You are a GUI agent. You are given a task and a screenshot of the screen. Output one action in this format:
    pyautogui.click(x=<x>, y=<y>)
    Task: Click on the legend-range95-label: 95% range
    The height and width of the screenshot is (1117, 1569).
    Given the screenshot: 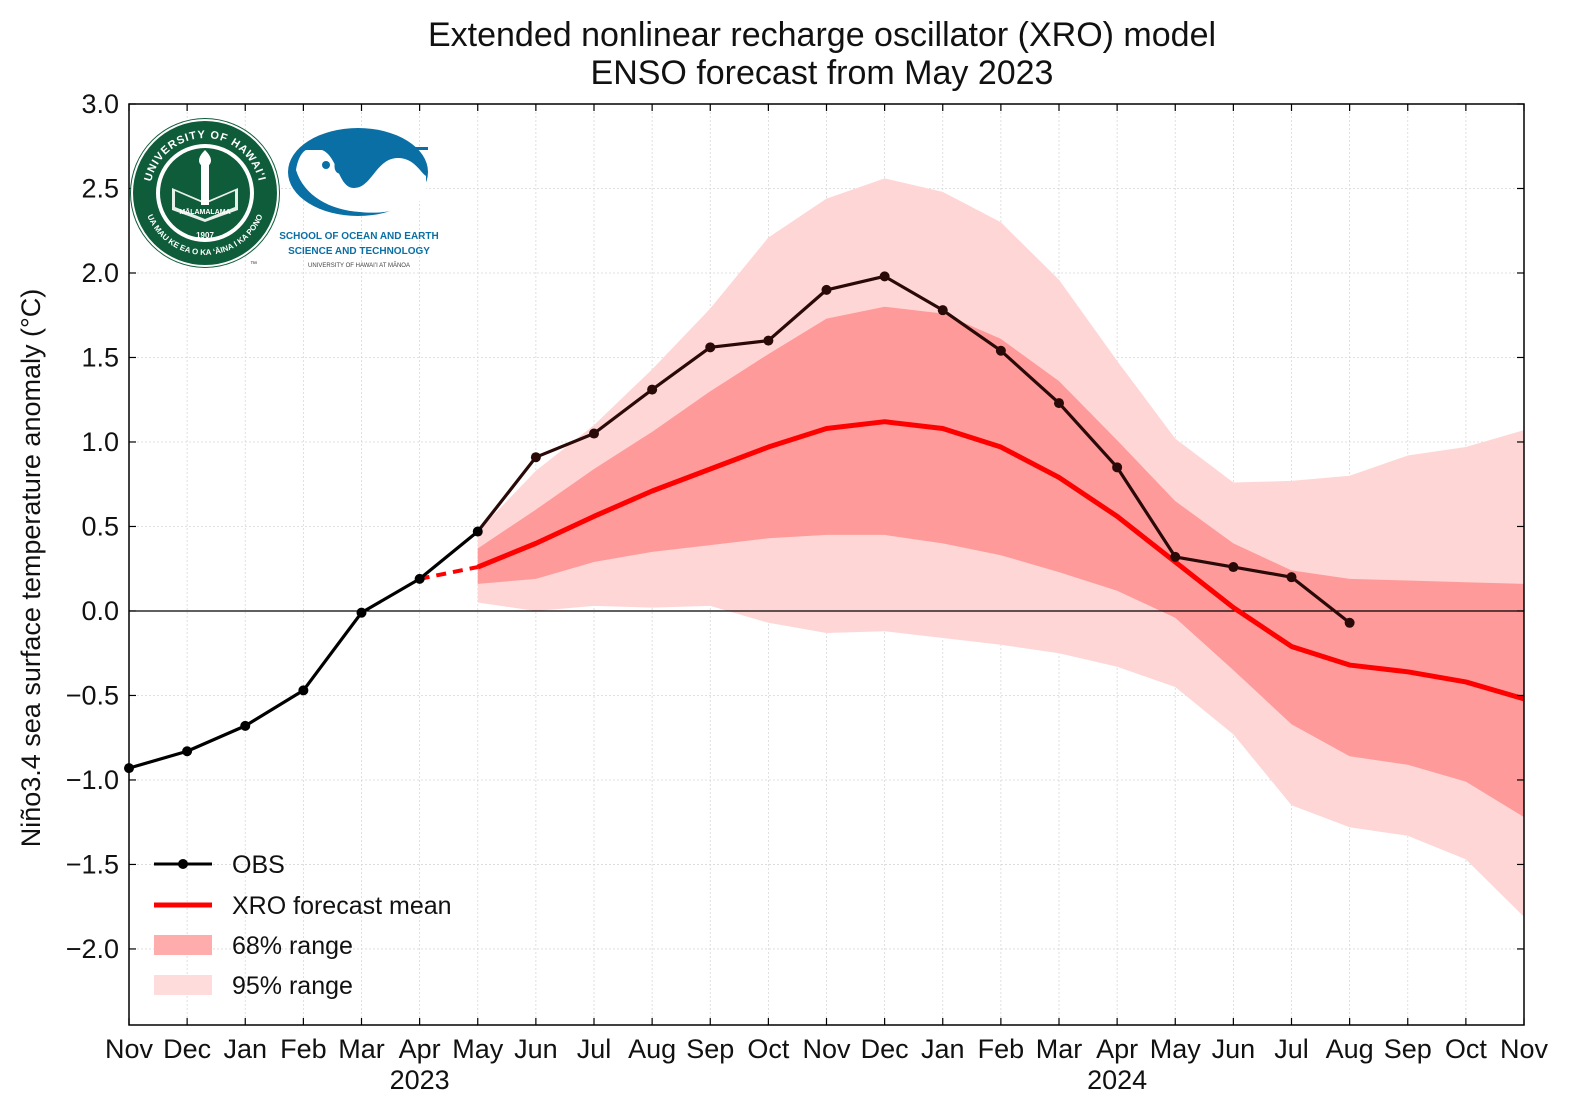 What is the action you would take?
    pyautogui.click(x=292, y=986)
    